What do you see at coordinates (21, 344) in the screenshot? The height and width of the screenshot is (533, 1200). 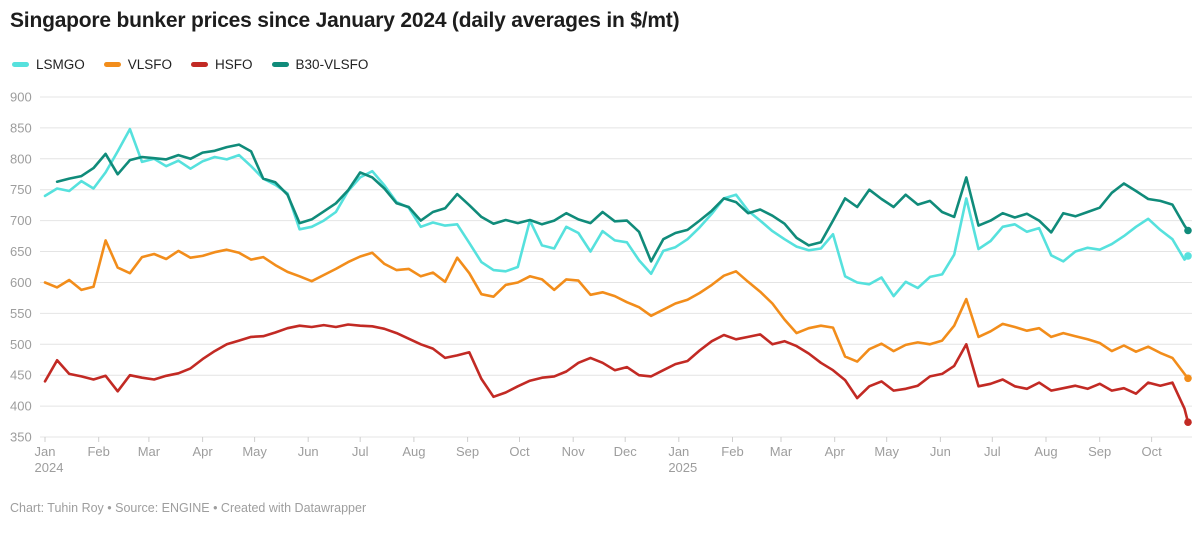 I see `y-tick-label: 500` at bounding box center [21, 344].